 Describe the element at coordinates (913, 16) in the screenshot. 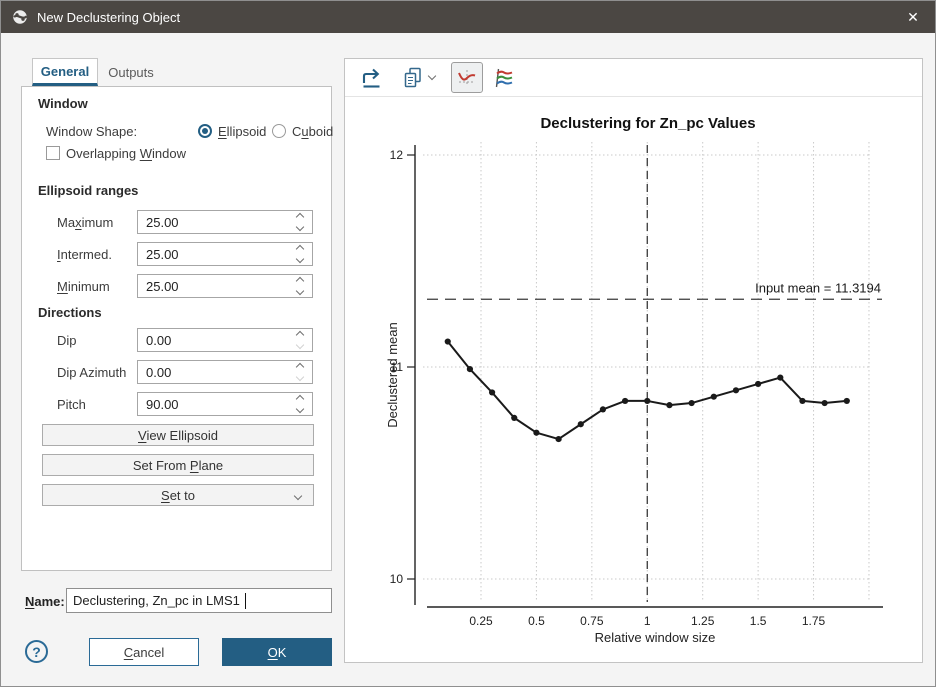

I see `close-icon: ✕` at that location.